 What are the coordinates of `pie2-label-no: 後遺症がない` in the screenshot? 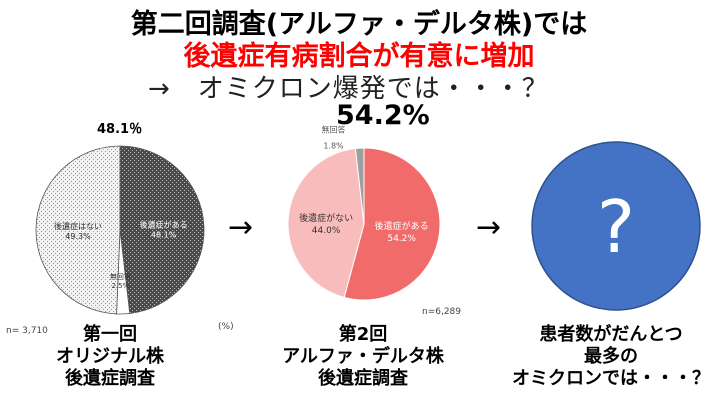 It's located at (326, 218).